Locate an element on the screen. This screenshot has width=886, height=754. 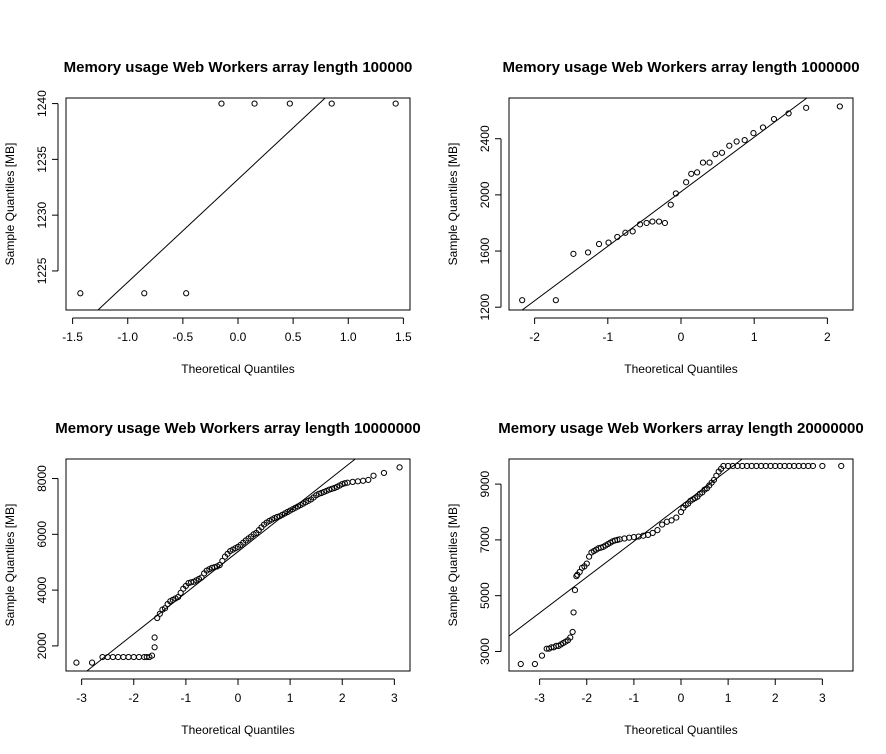
y-tick-label: 6000 is located at coordinates (42, 534).